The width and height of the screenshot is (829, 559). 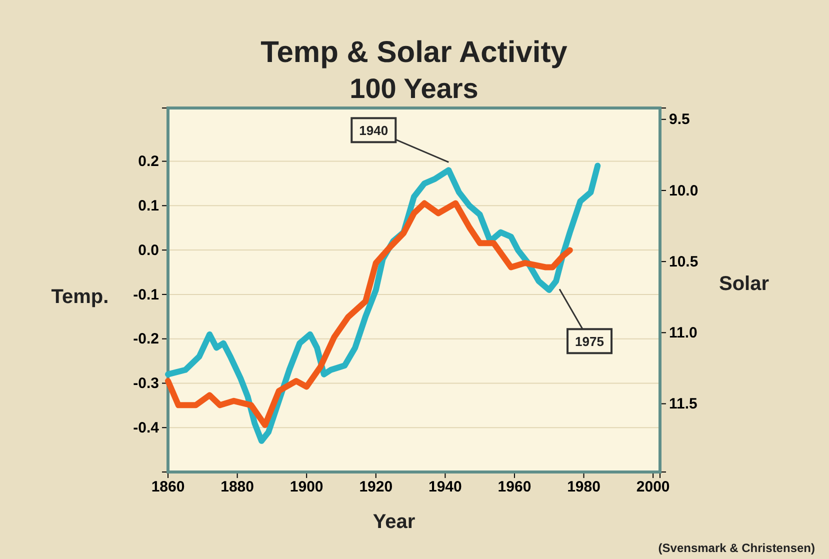 What do you see at coordinates (146, 427) in the screenshot?
I see `y-tick-label: -0.4` at bounding box center [146, 427].